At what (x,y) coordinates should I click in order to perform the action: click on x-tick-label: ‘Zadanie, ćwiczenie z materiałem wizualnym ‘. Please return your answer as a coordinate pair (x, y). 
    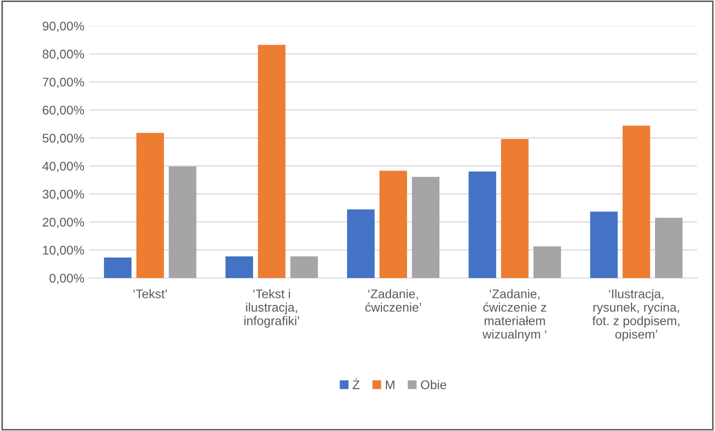
    Looking at the image, I should click on (514, 315).